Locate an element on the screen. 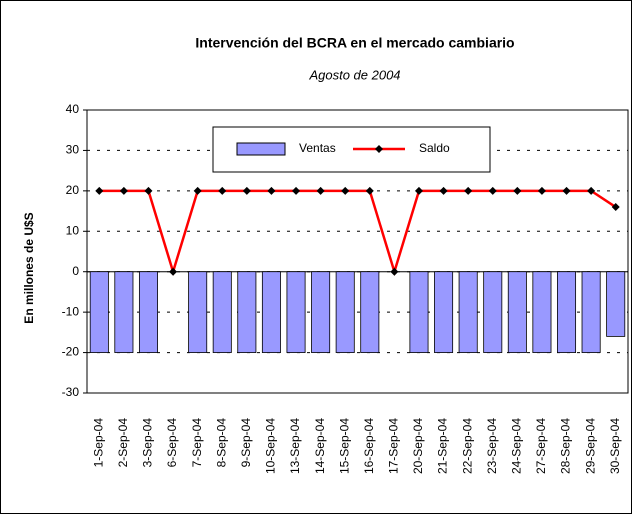  y-tick-label: -20 is located at coordinates (71, 352).